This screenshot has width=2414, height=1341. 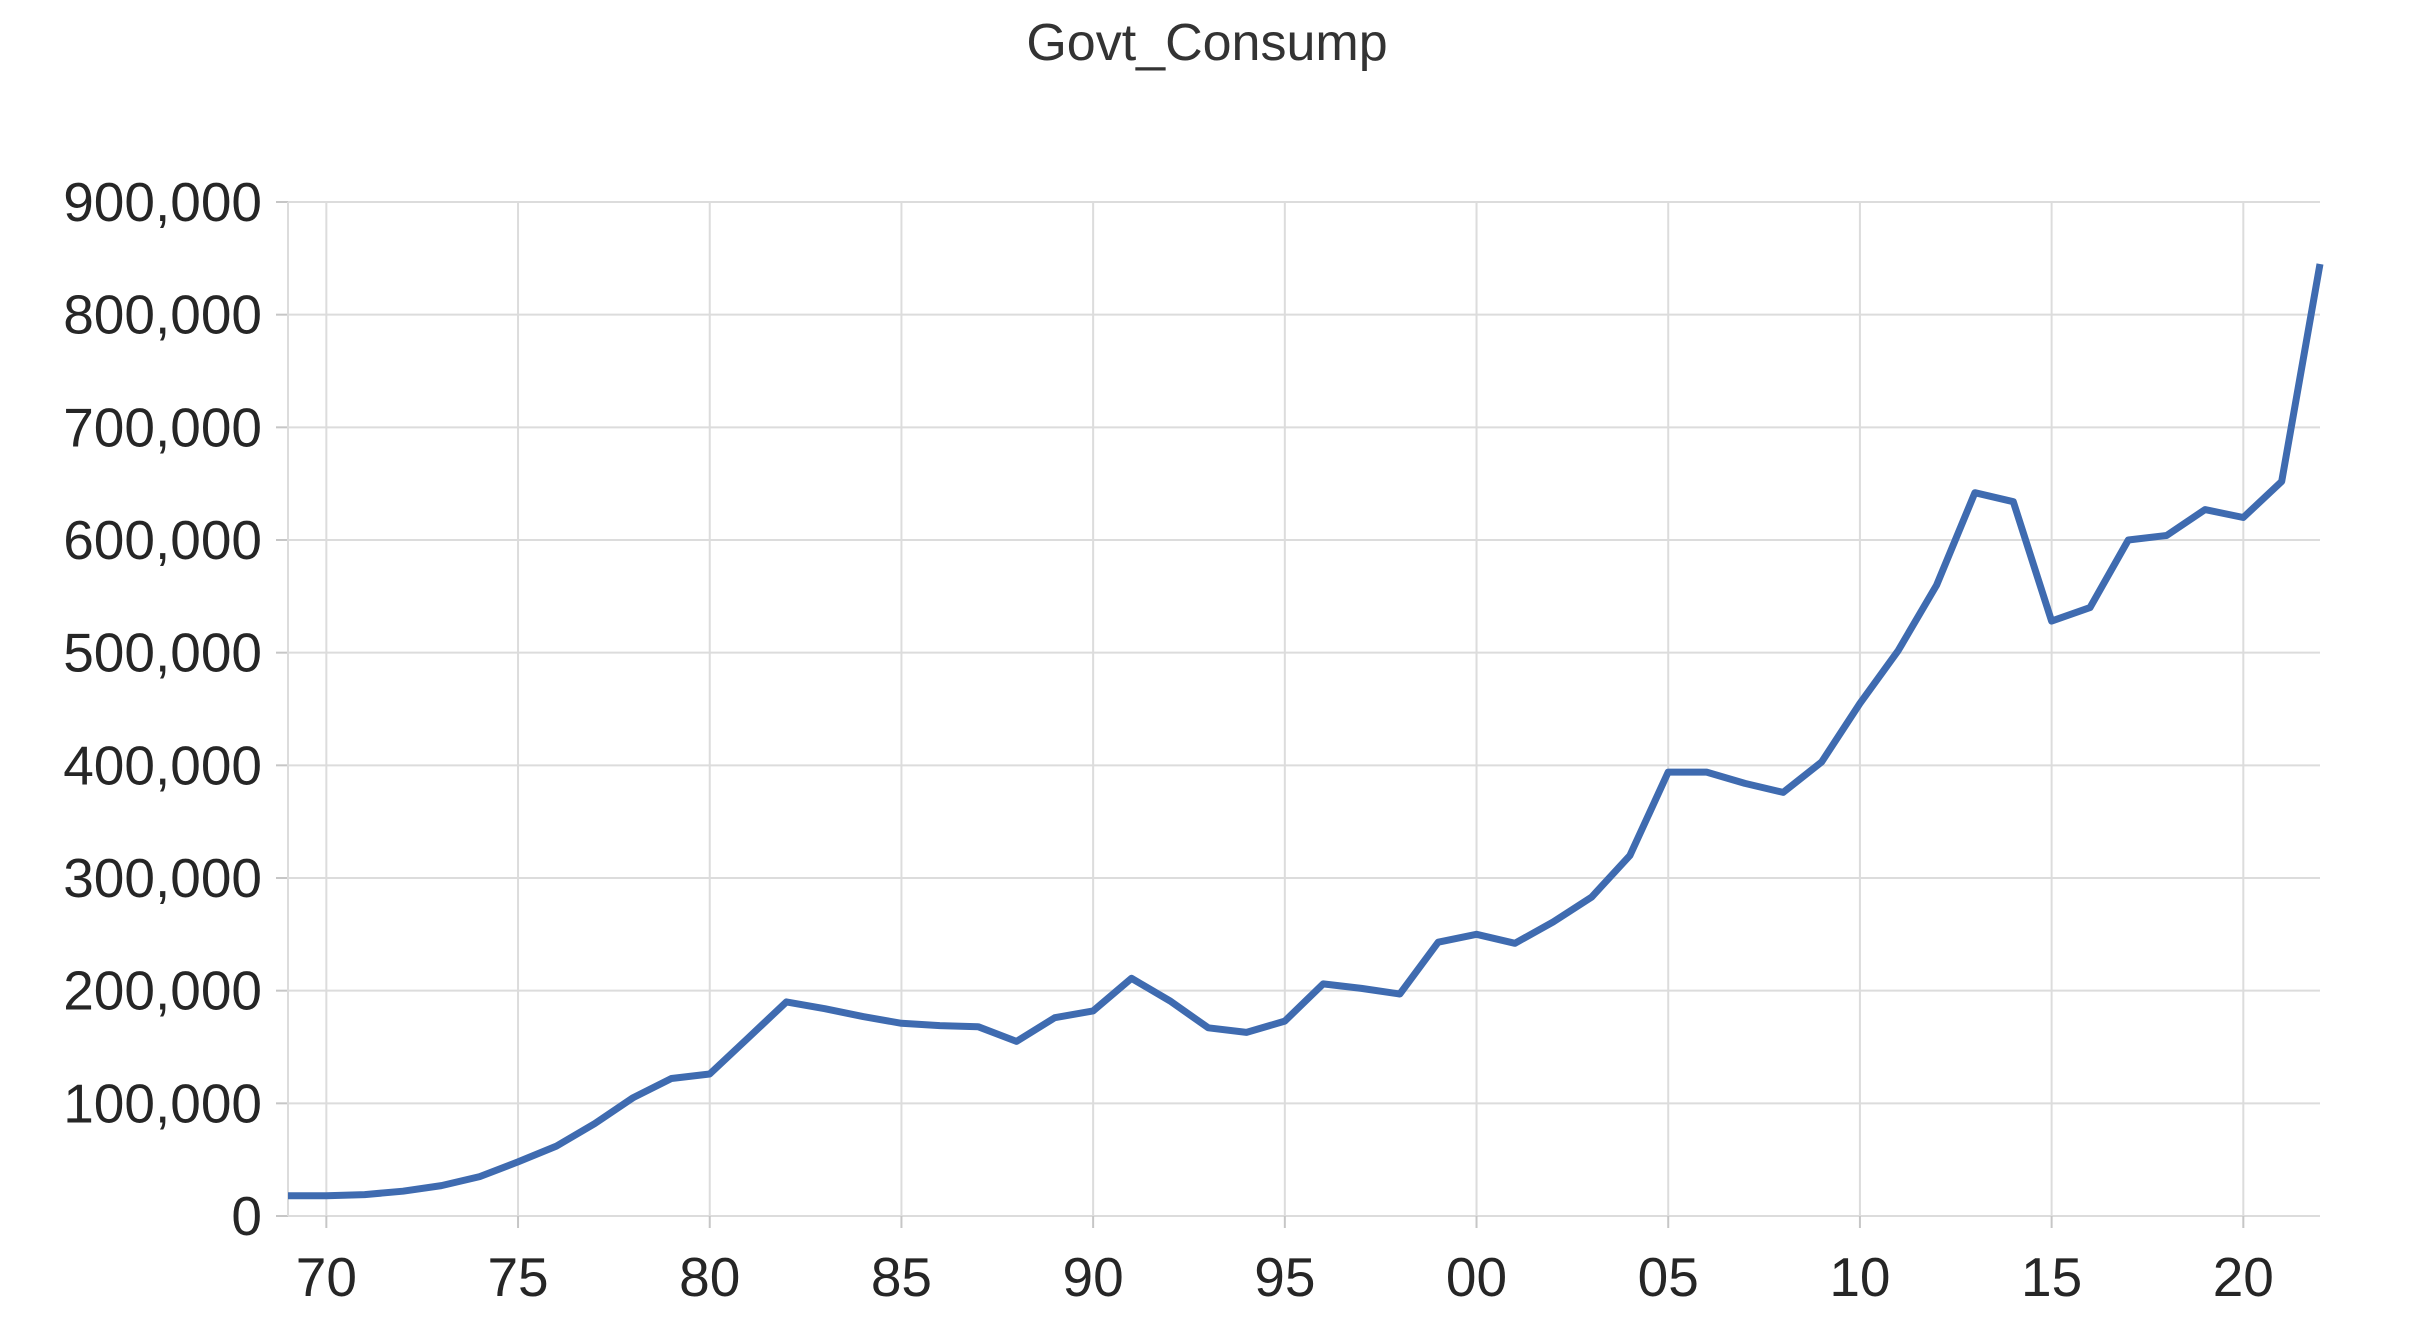 What do you see at coordinates (162, 202) in the screenshot?
I see `y-axis-label: 900,000` at bounding box center [162, 202].